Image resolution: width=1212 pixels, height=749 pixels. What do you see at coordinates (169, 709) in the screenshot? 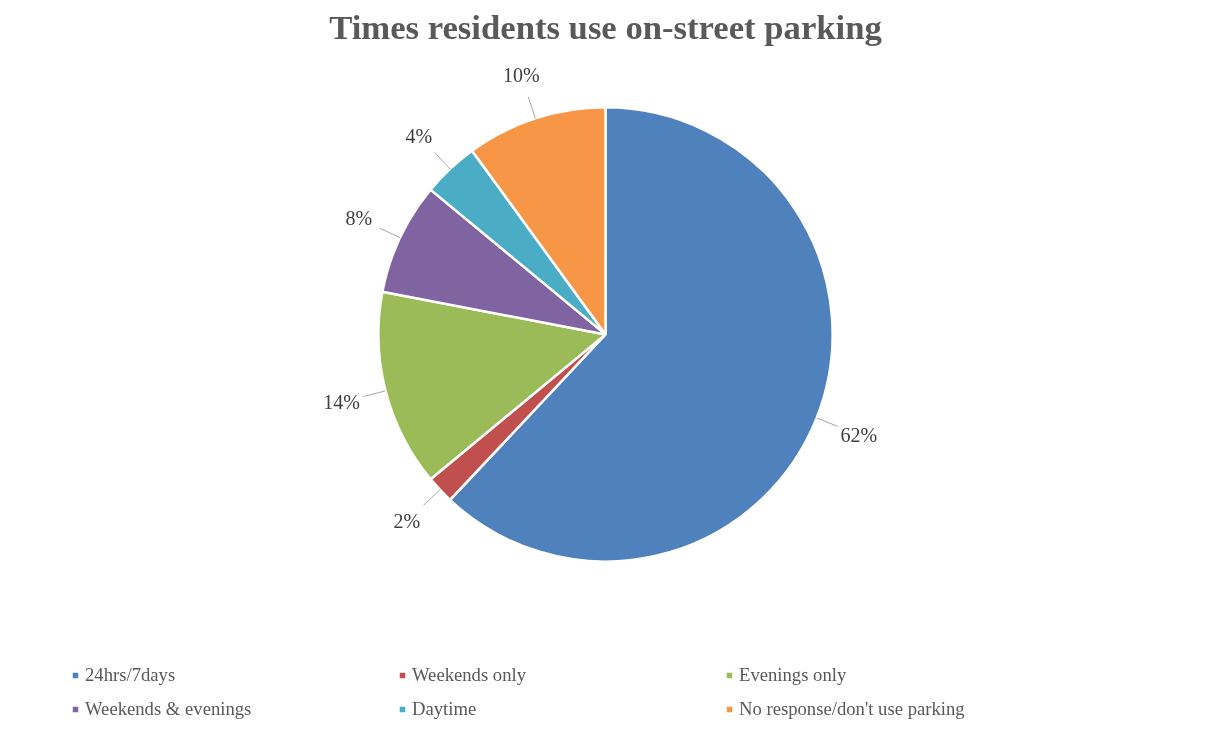
I see `legend-label: Weekends & evenings` at bounding box center [169, 709].